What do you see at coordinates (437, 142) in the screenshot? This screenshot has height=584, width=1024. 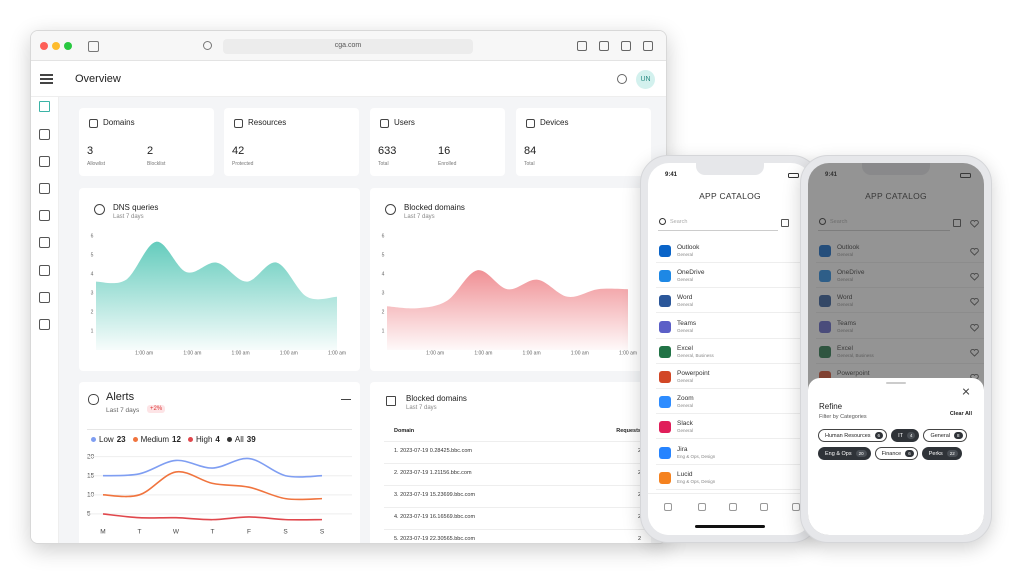 I see `card: Users 633 Total 16 Enrolled` at bounding box center [437, 142].